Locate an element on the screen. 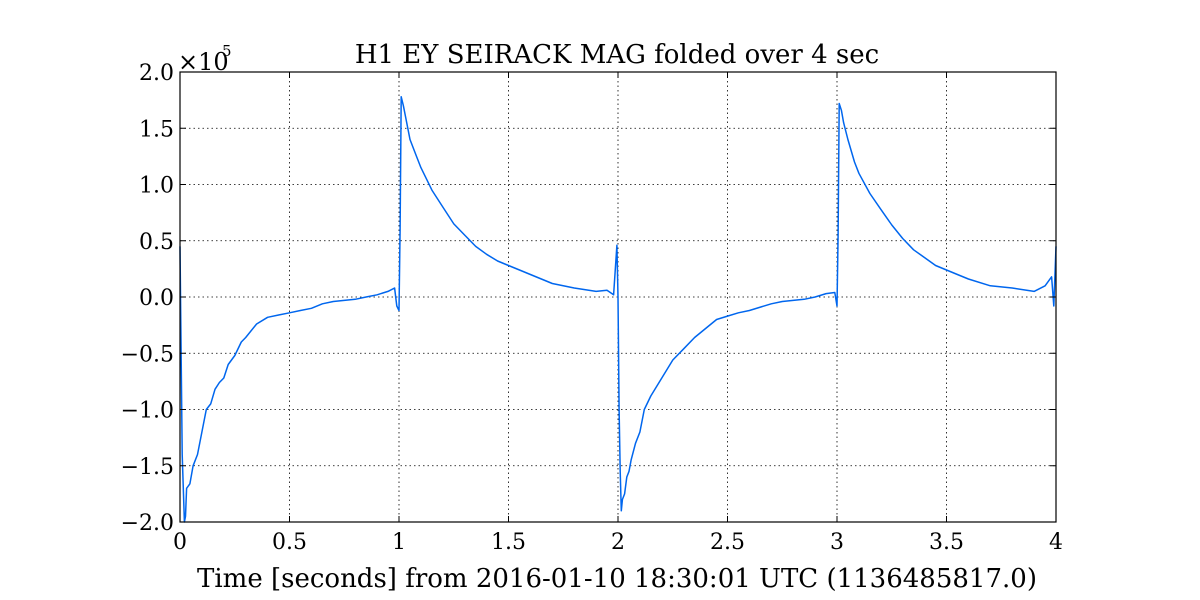 The height and width of the screenshot is (600, 1200). y-tick-label: 0.0 is located at coordinates (156, 298).